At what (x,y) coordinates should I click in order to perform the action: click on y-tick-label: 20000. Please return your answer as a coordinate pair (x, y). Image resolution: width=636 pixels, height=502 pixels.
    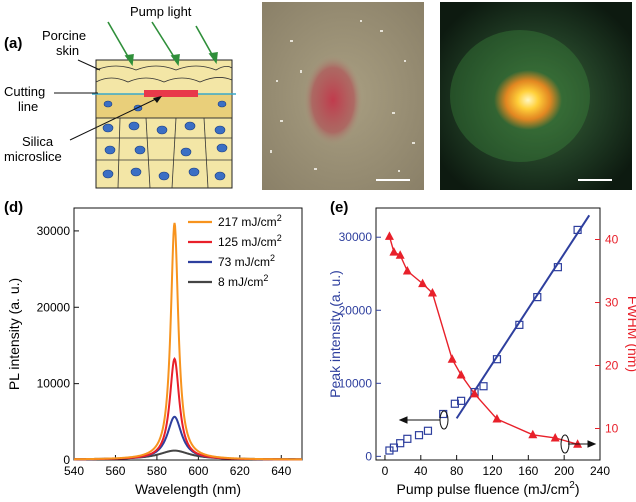
    Looking at the image, I should click on (54, 307).